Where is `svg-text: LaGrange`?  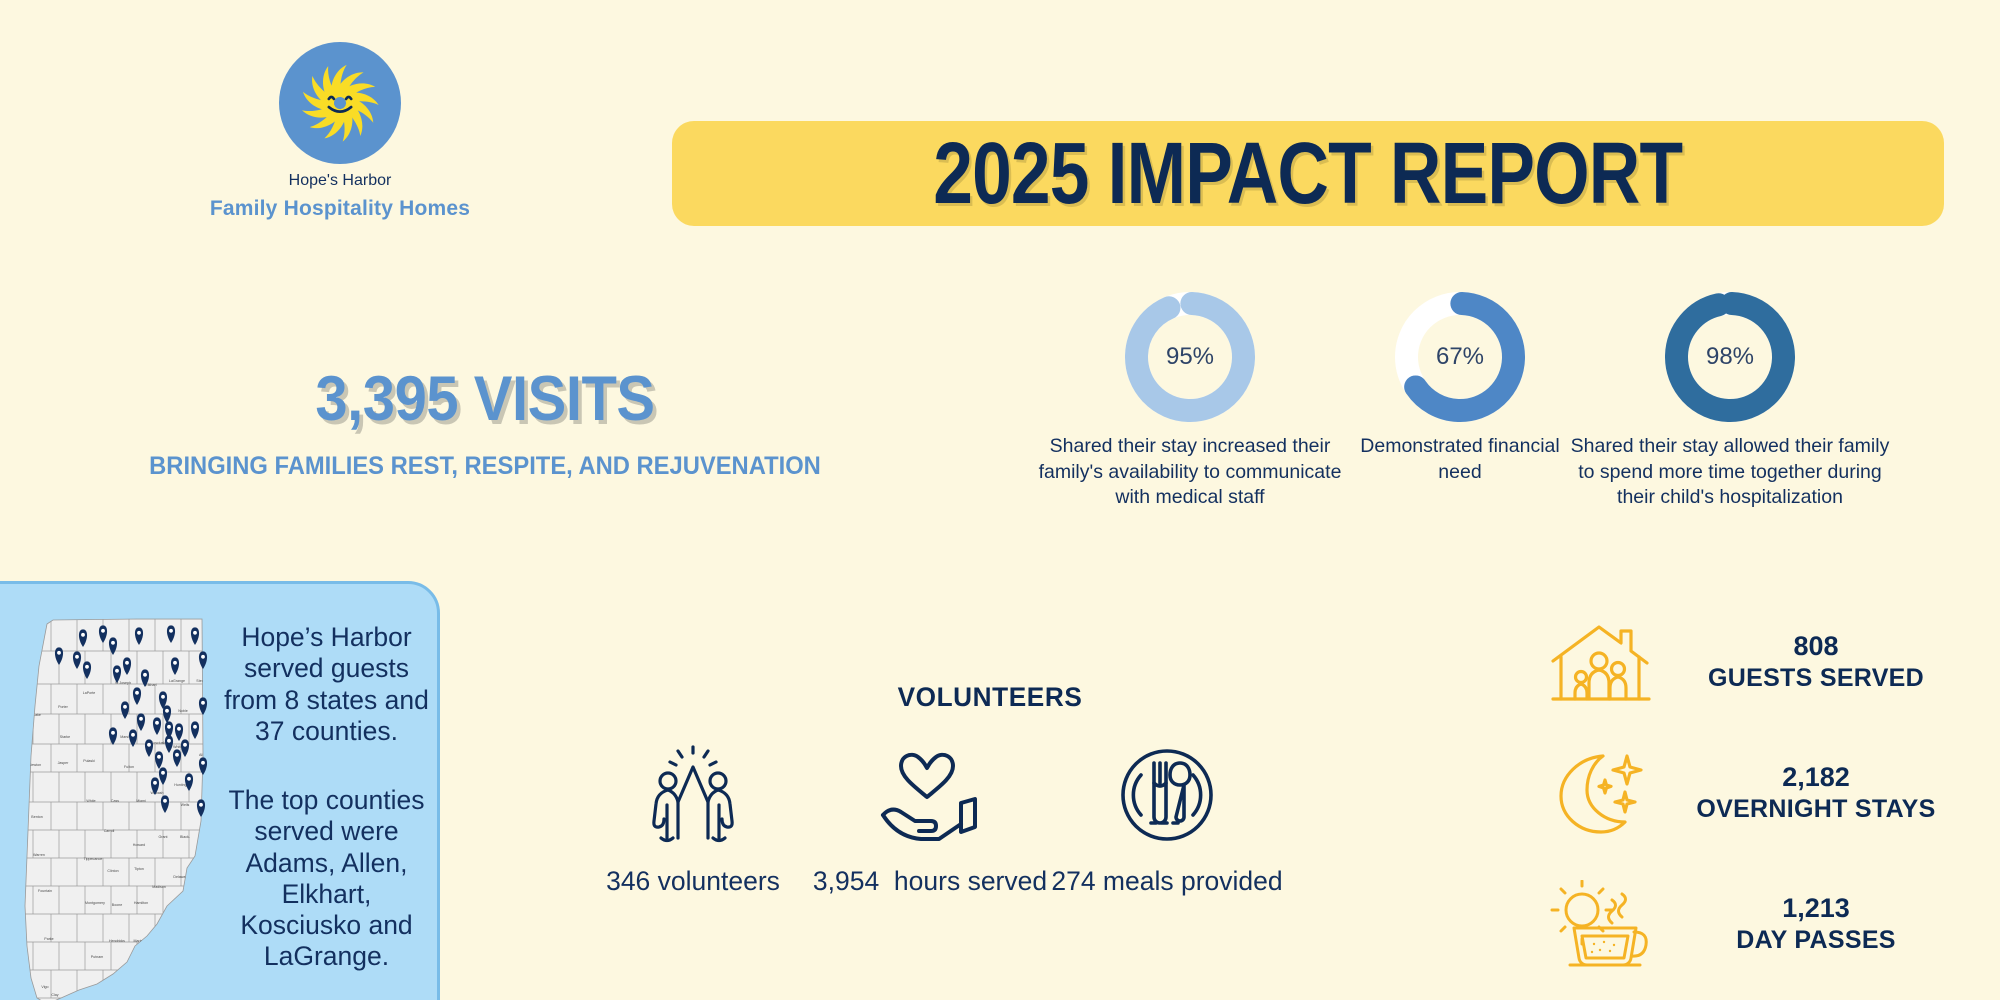
svg-text: LaGrange is located at coordinates (177, 681).